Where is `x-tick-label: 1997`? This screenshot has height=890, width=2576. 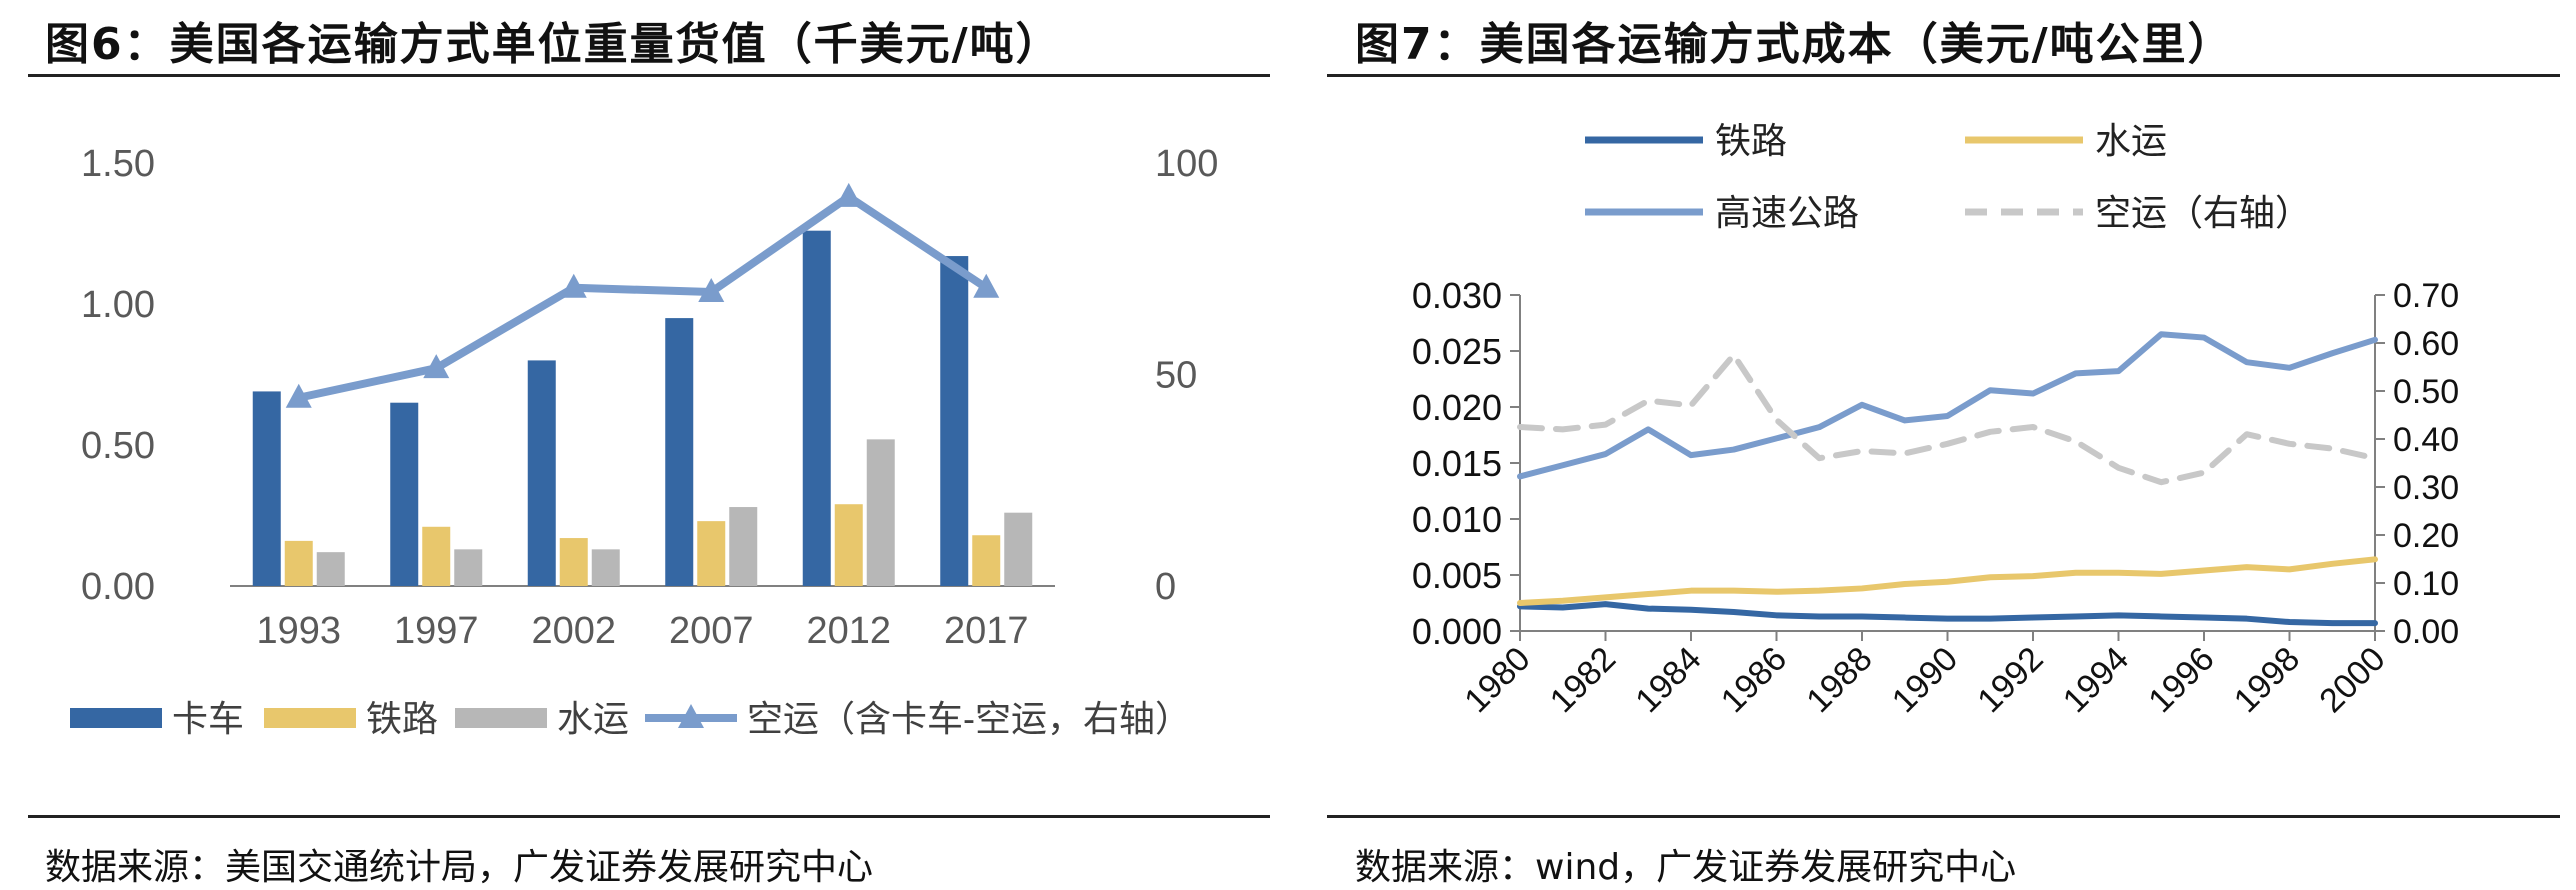 x-tick-label: 1997 is located at coordinates (436, 631).